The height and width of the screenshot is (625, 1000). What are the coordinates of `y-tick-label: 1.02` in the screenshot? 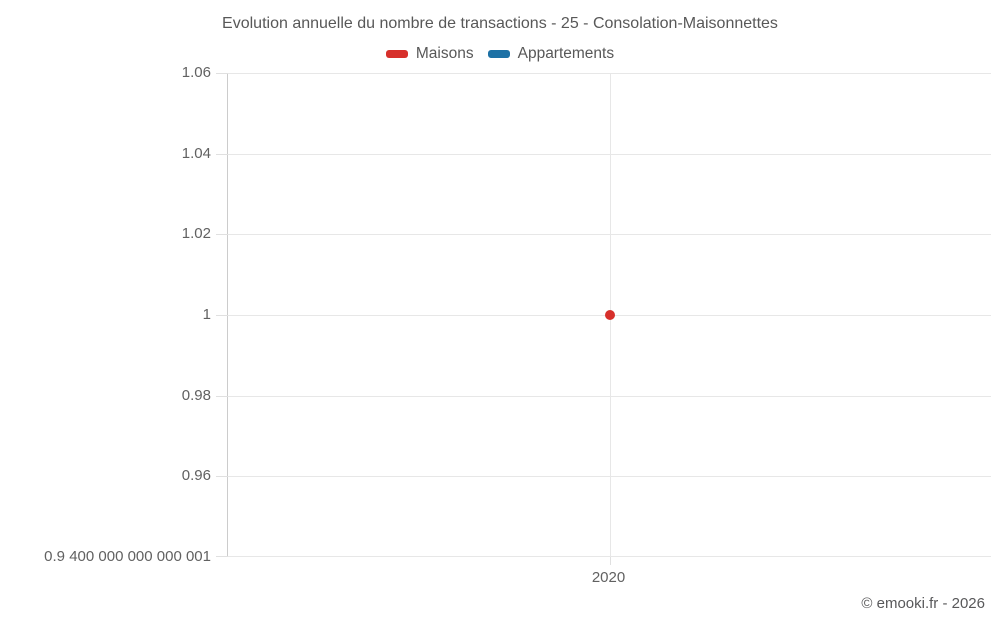 It's located at (196, 234).